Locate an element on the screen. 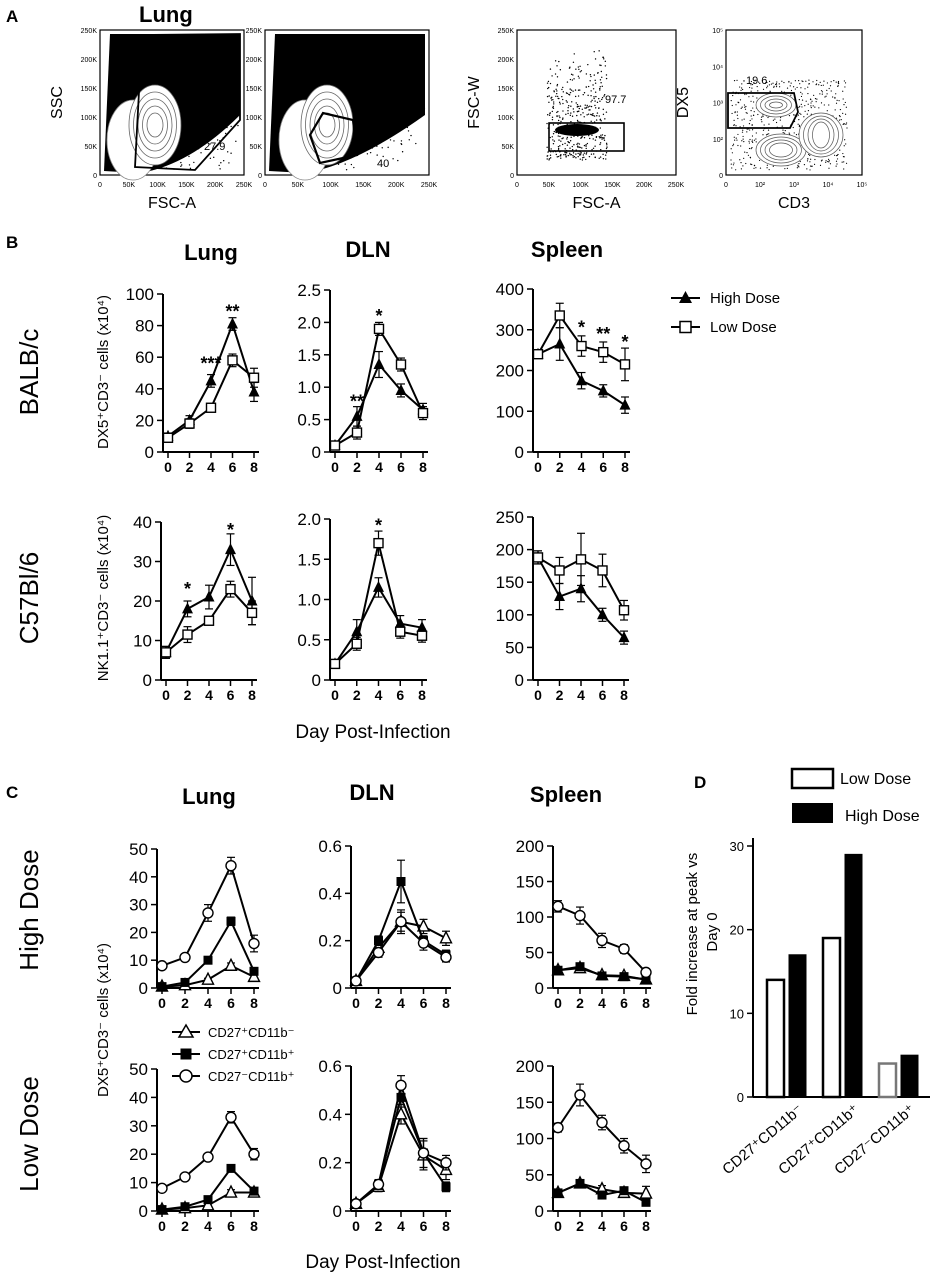 This screenshot has width=936, height=1276. significance-annotation: ** is located at coordinates (357, 401).